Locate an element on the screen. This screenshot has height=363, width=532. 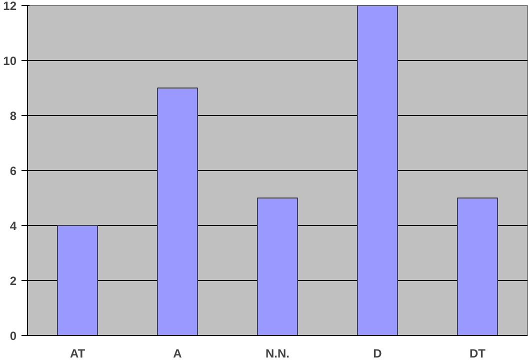
y-tick-label: 4 is located at coordinates (13, 226).